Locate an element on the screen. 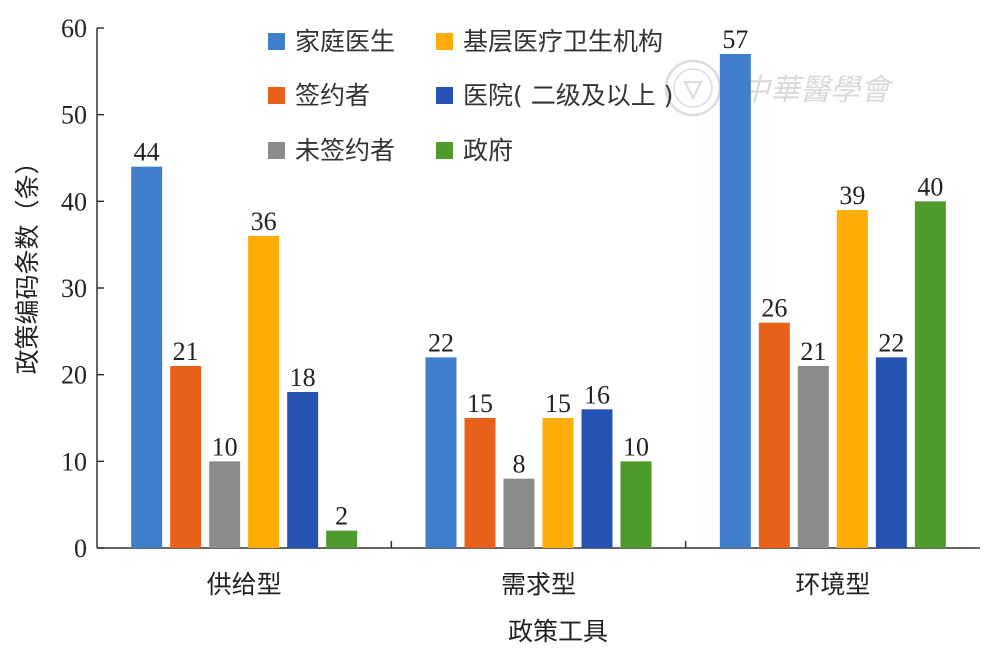 The image size is (1001, 658). legend-label: 未签约者 is located at coordinates (345, 150).